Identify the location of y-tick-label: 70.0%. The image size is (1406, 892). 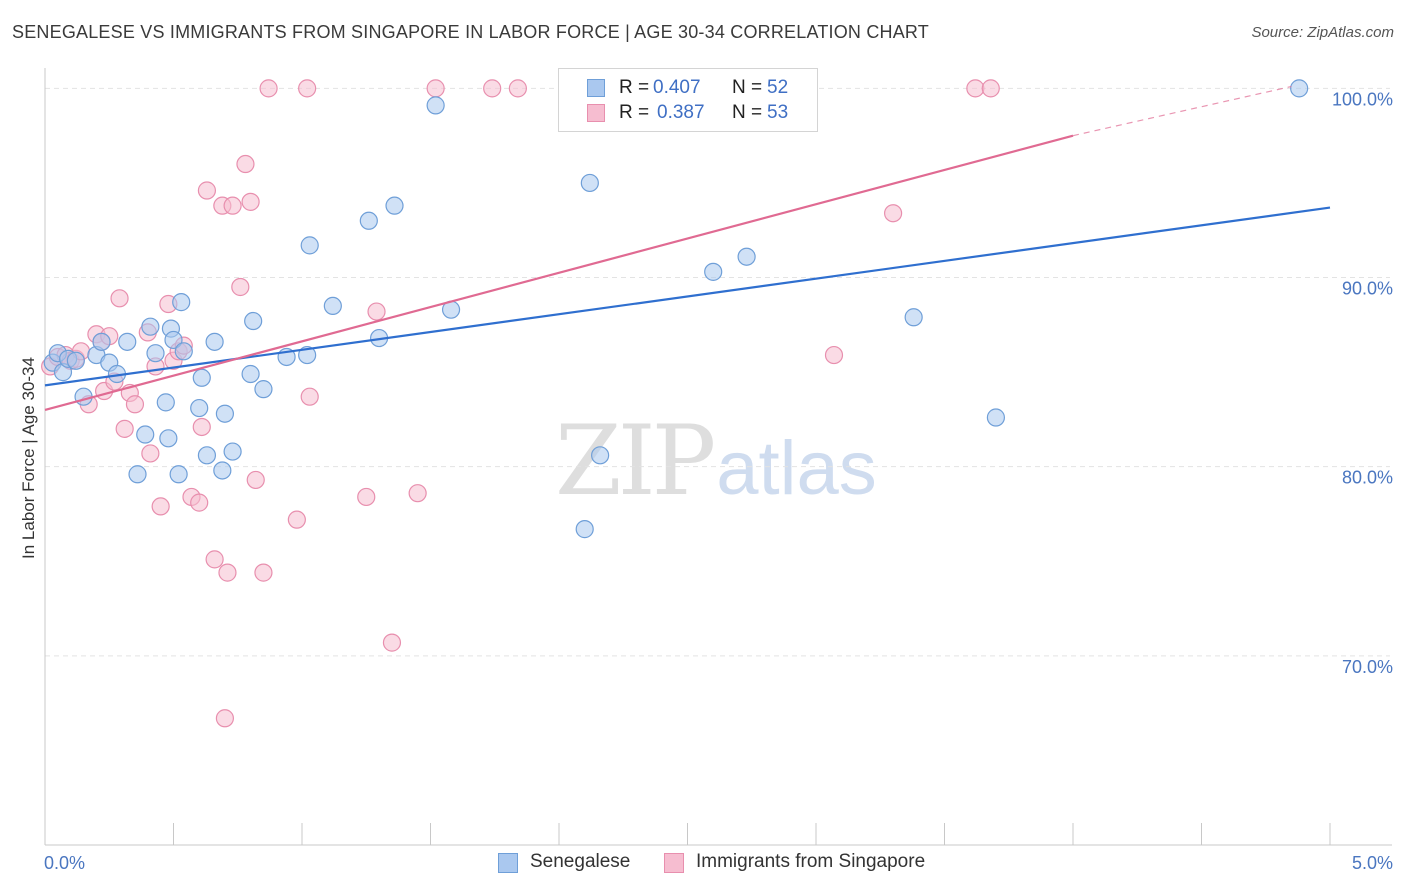
(1367, 667).